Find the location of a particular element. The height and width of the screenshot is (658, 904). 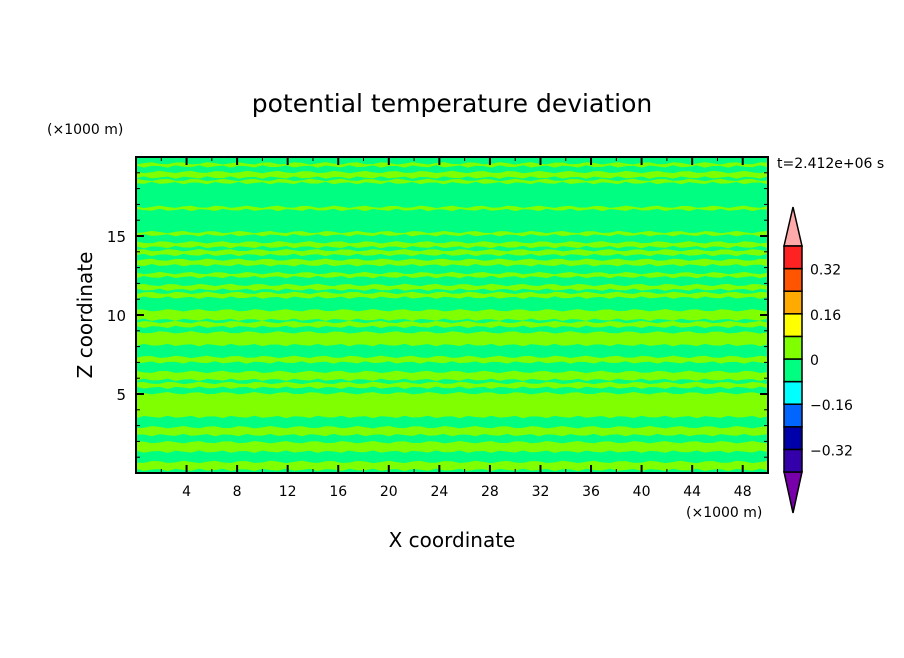

colorbar-label: −0.32 is located at coordinates (831, 451).